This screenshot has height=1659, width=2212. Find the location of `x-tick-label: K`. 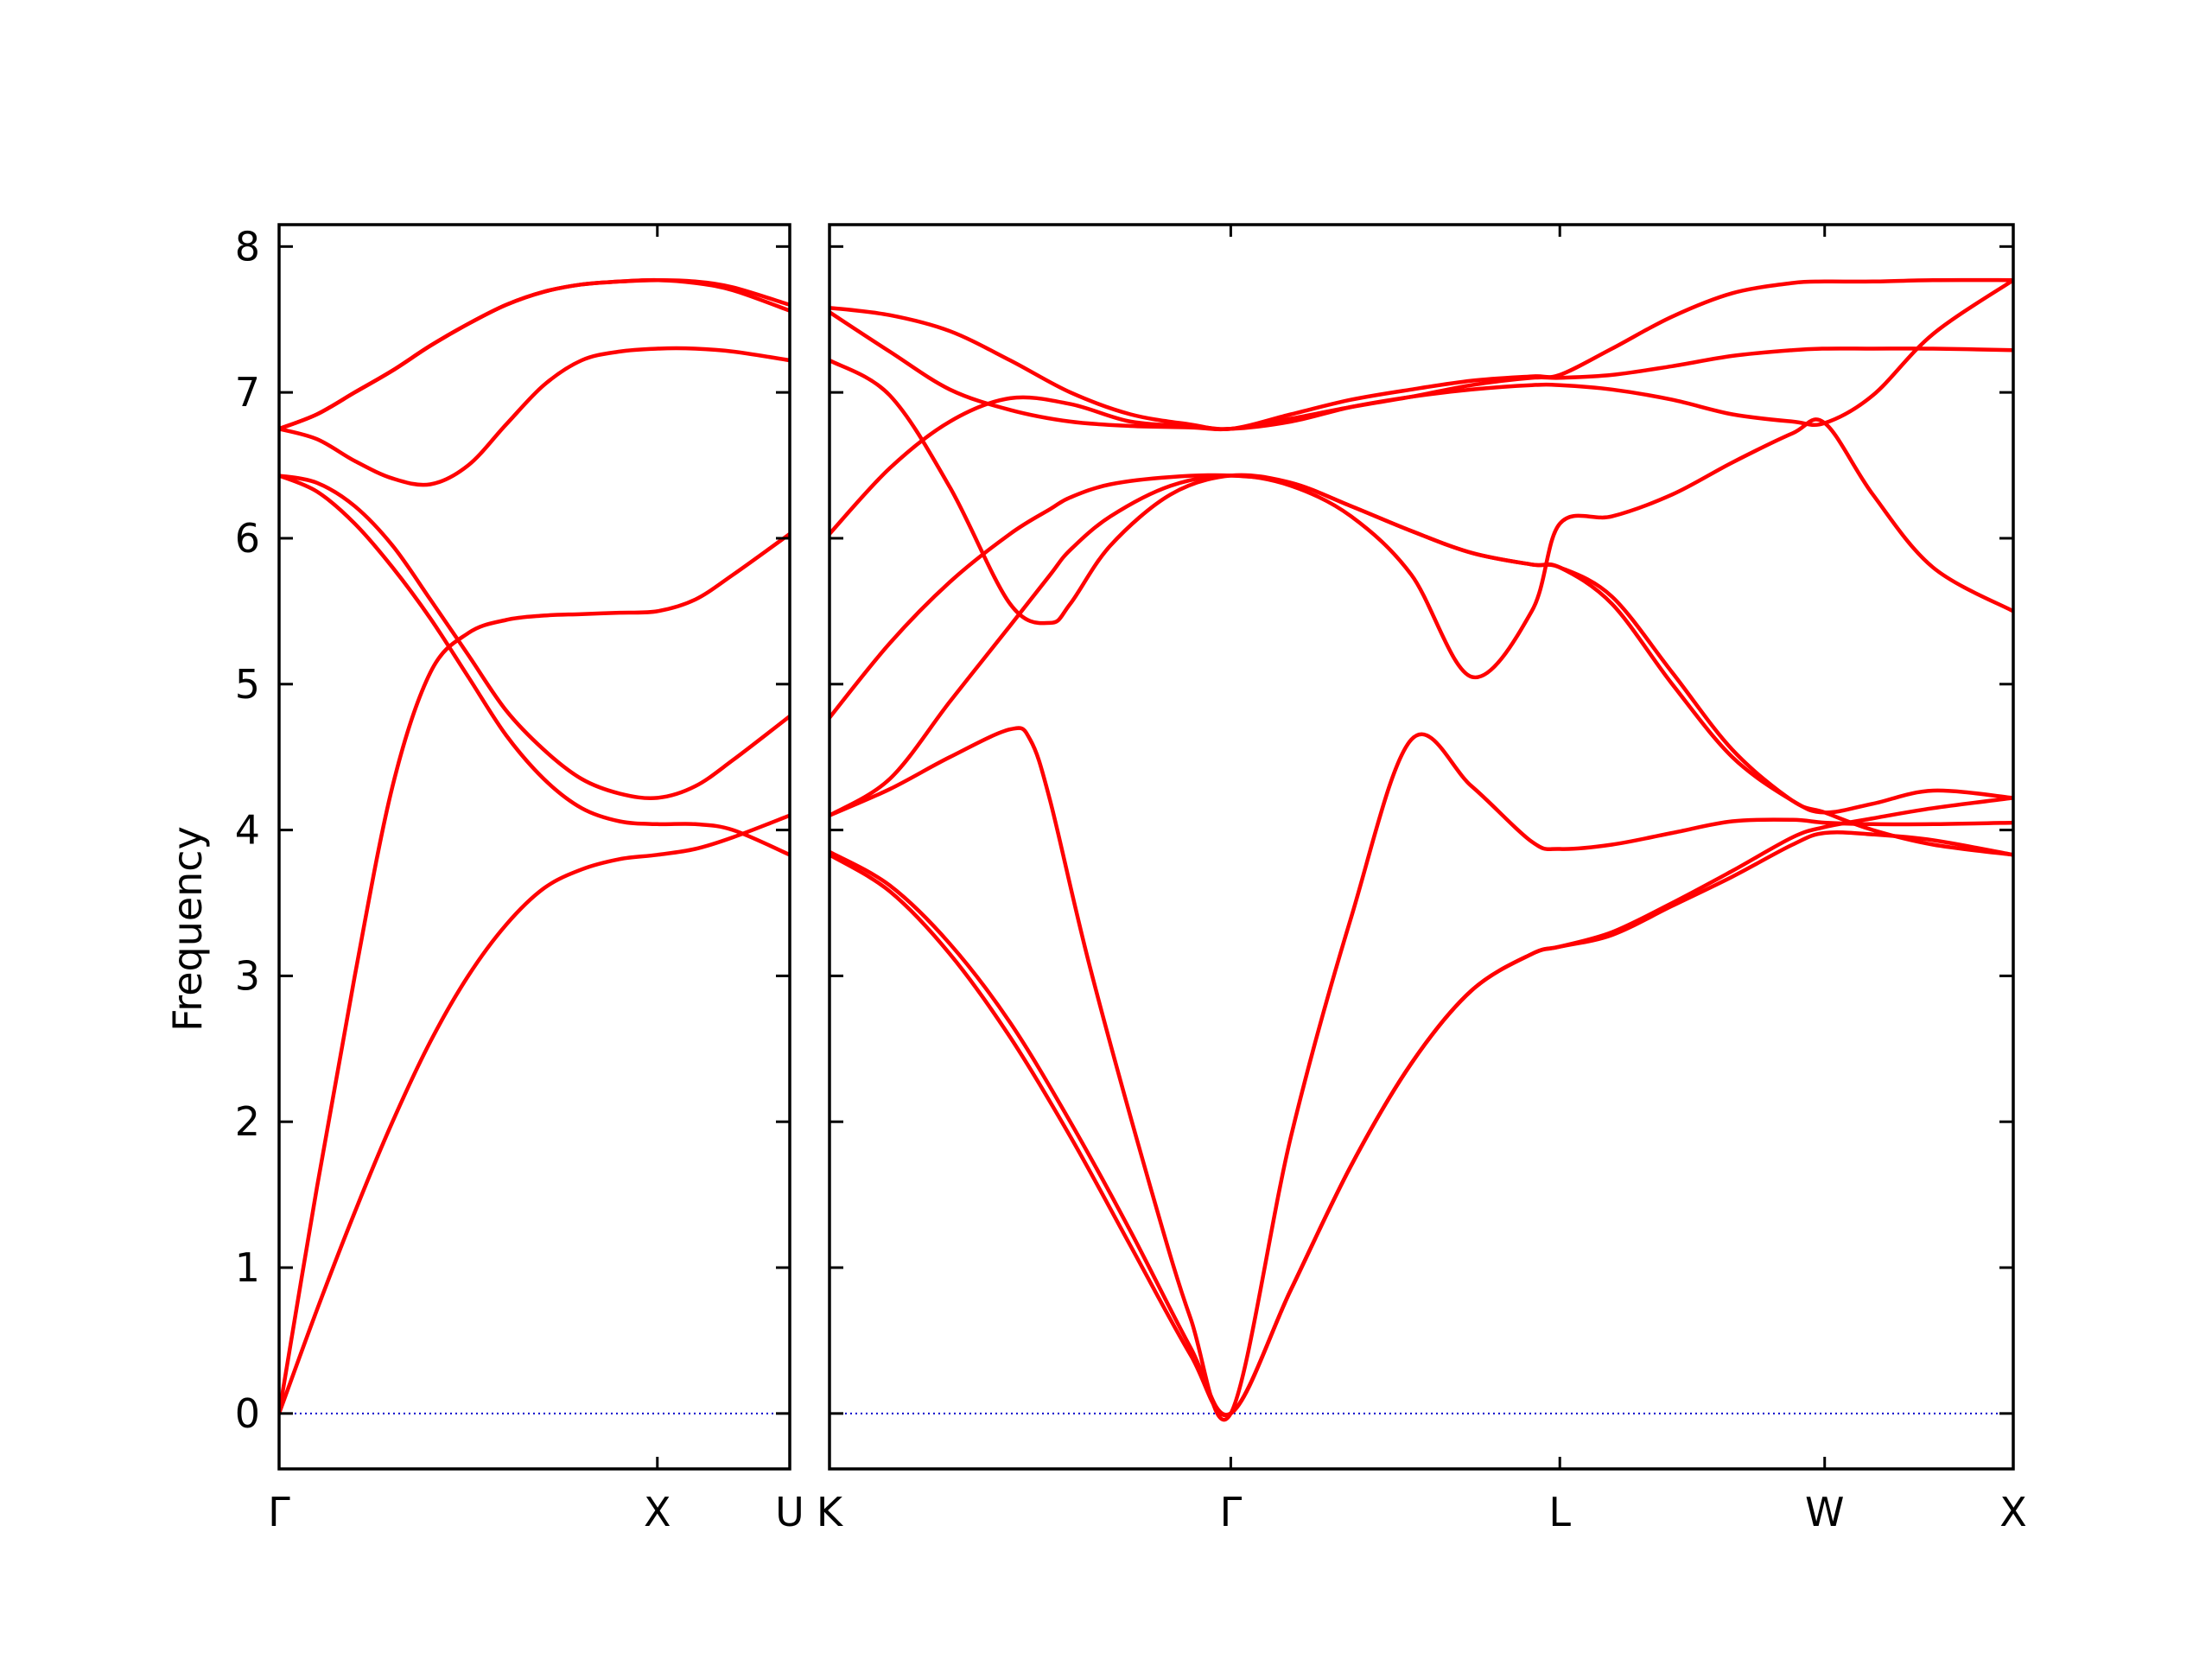

x-tick-label: K is located at coordinates (830, 1512).